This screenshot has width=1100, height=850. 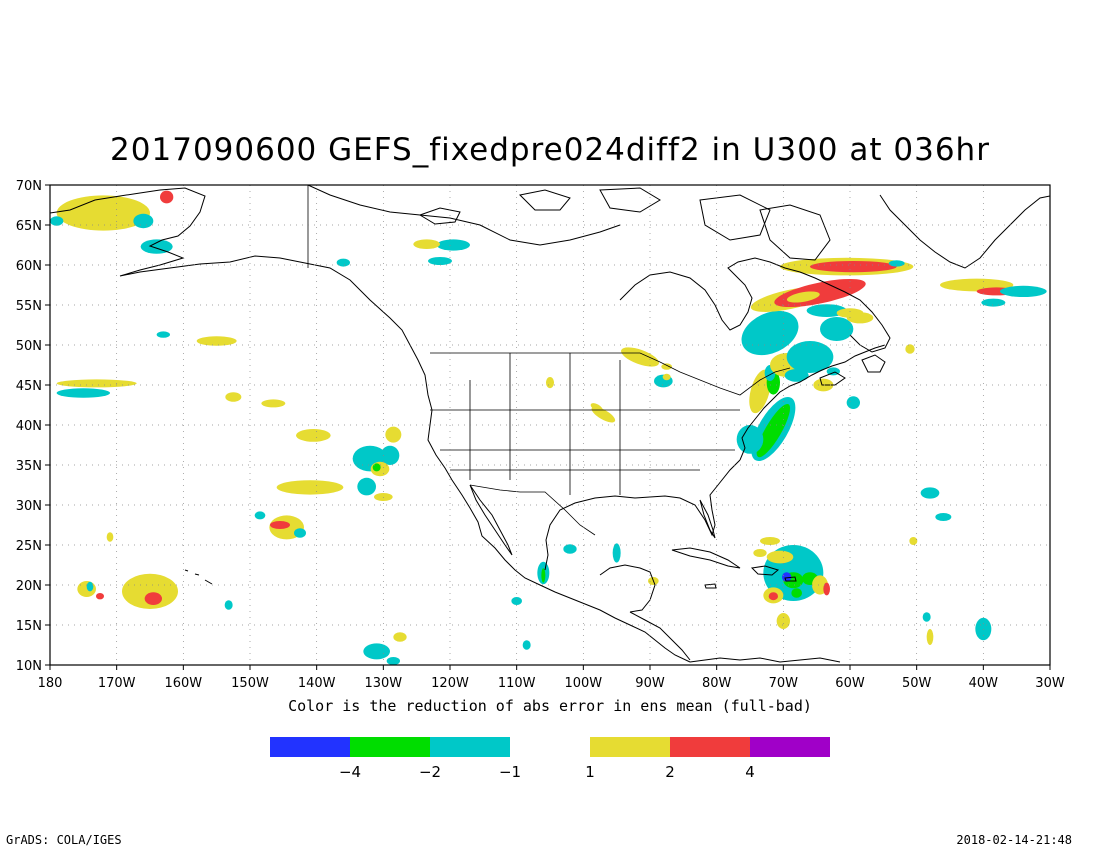 I want to click on lat-tick-label: 10N, so click(x=29, y=666).